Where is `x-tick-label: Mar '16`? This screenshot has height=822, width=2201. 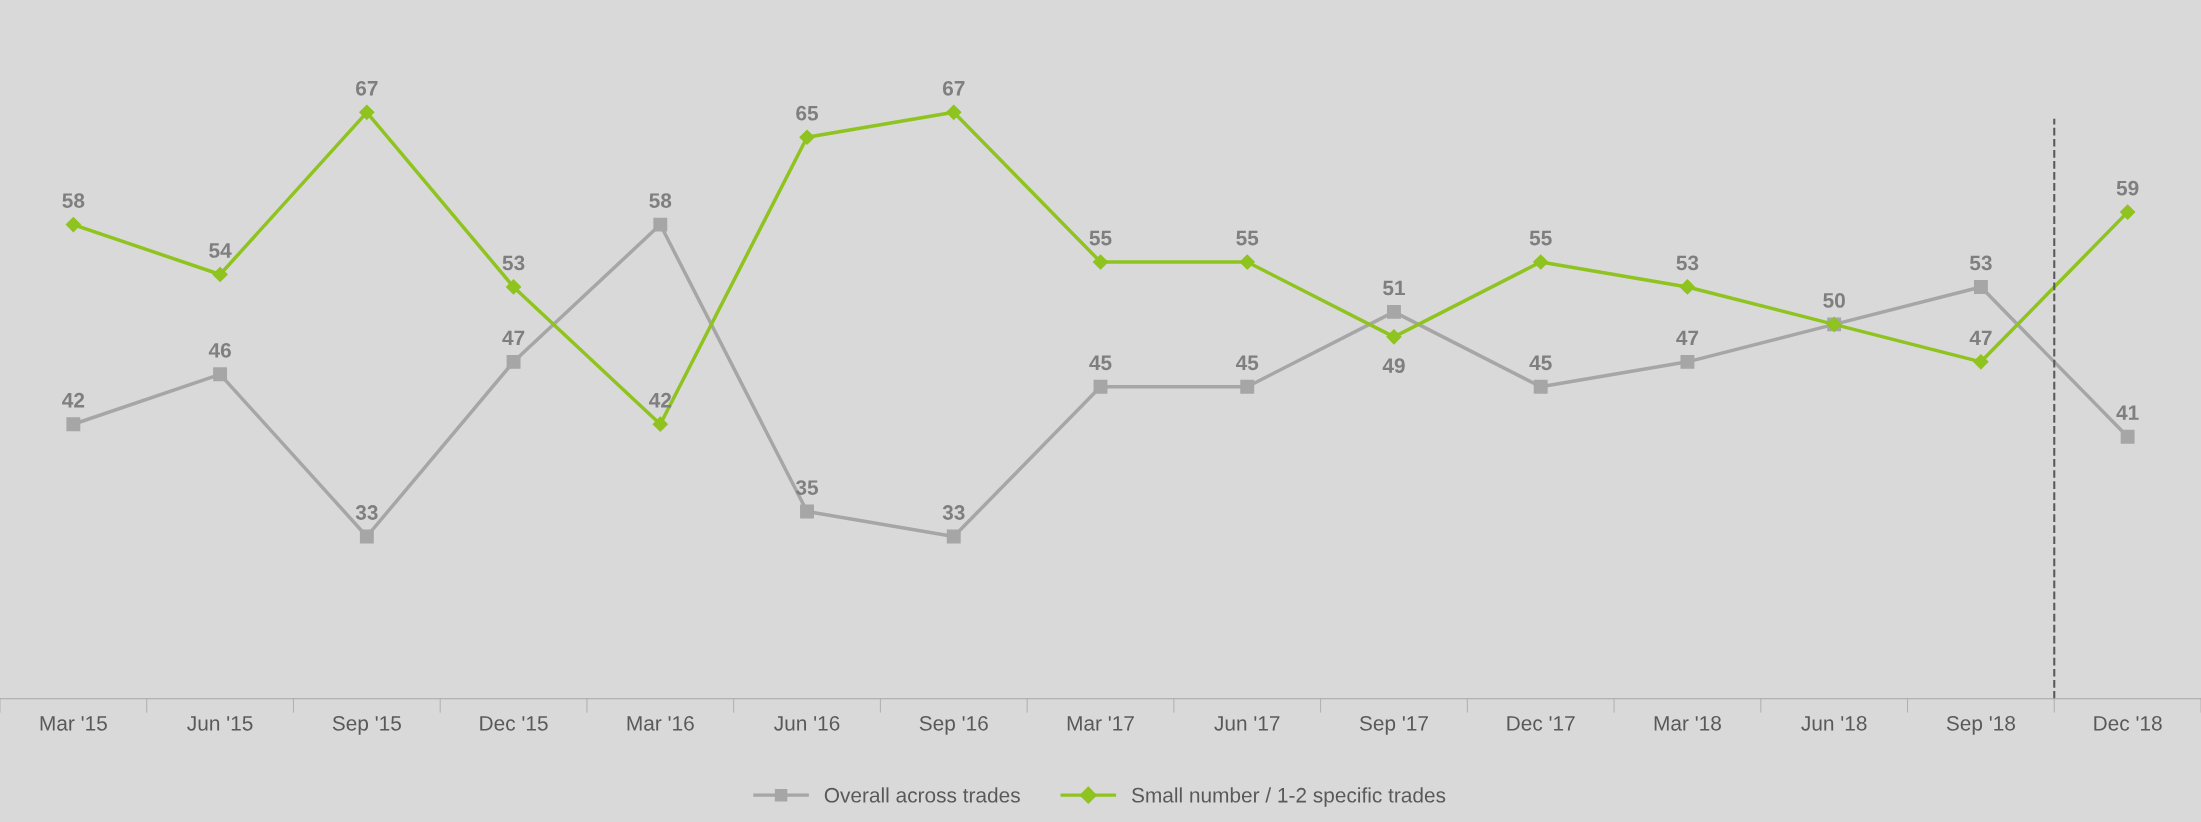 x-tick-label: Mar '16 is located at coordinates (660, 723).